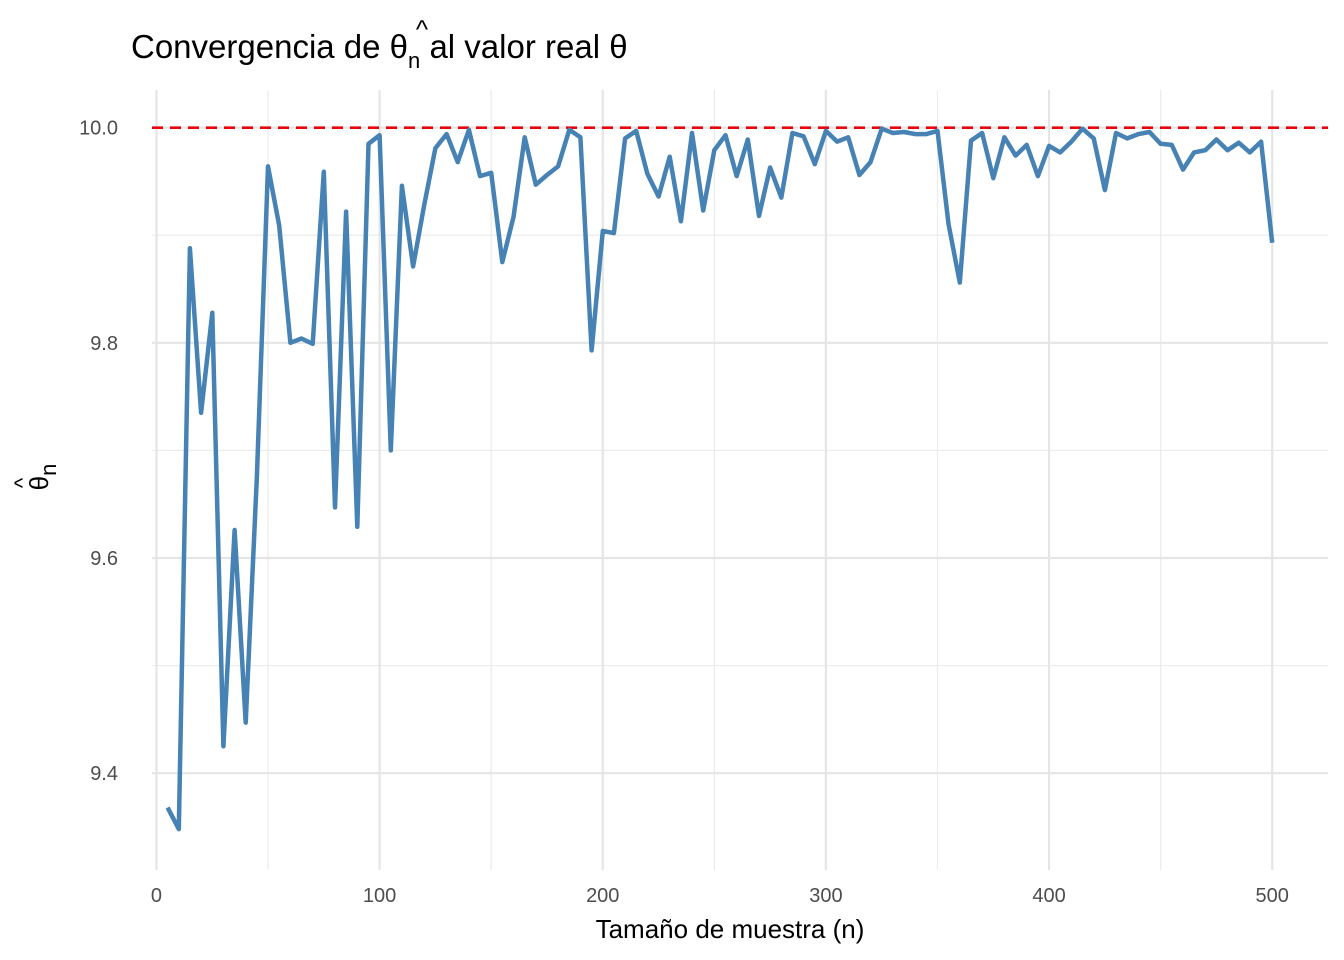  What do you see at coordinates (730, 929) in the screenshot?
I see `x-axis-title: Tamaño de muestra (n)` at bounding box center [730, 929].